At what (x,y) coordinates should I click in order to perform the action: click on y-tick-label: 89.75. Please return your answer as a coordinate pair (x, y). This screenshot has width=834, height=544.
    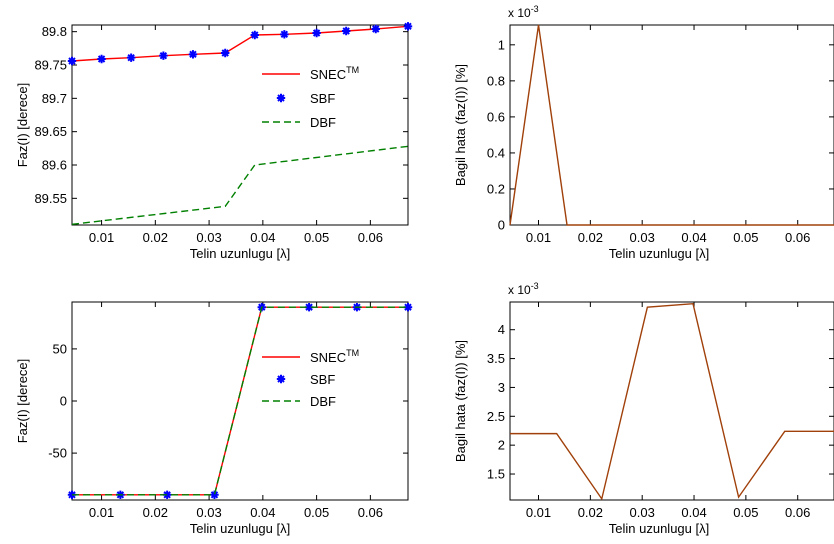
    Looking at the image, I should click on (50, 65).